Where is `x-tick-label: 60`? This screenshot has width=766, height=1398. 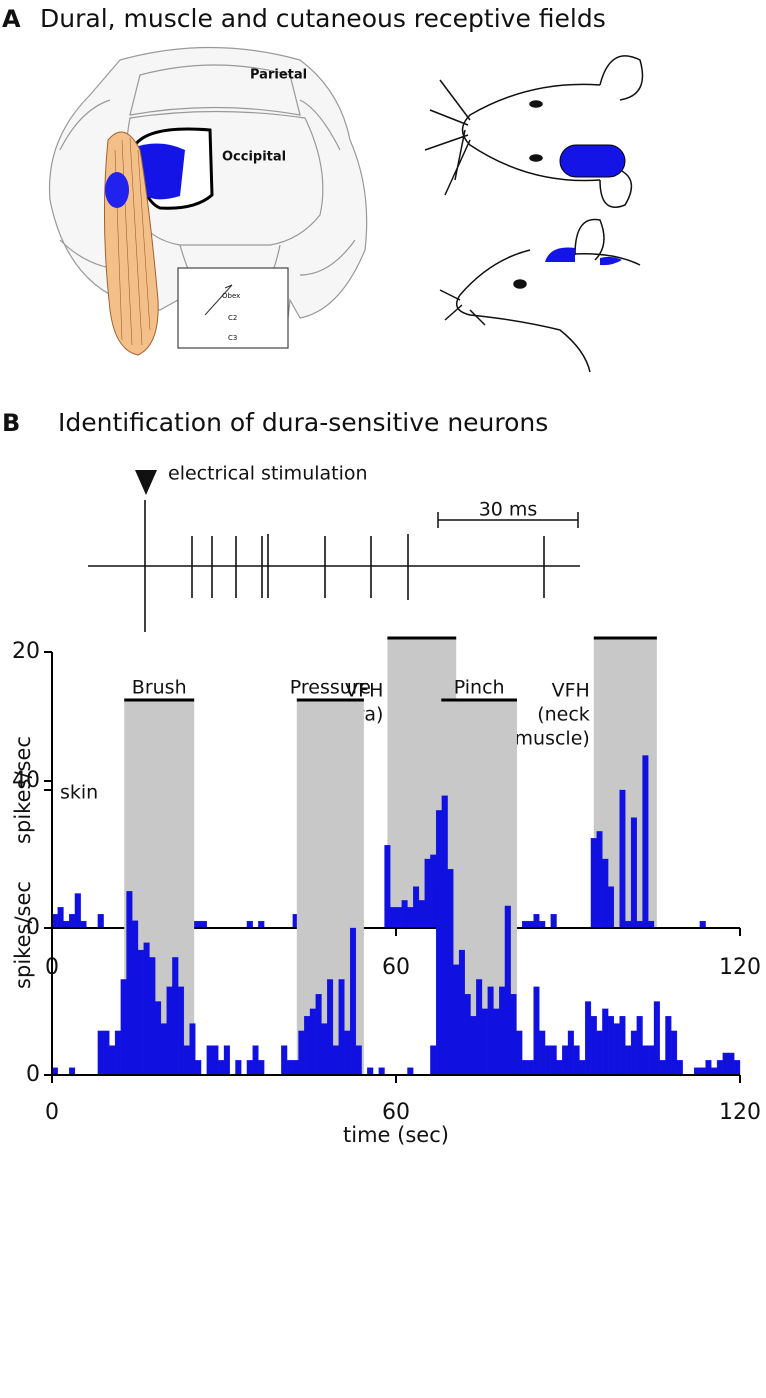 x-tick-label: 60 is located at coordinates (396, 1112).